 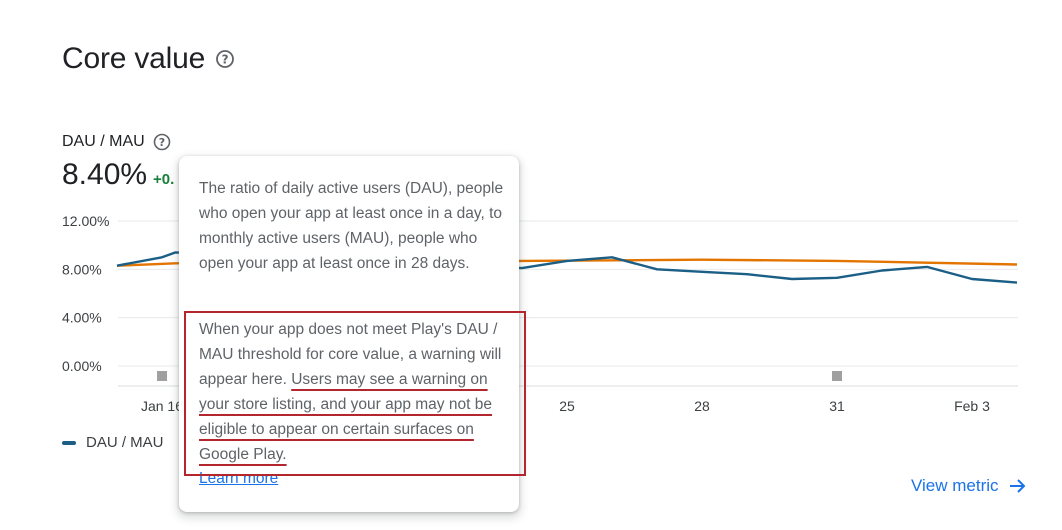 What do you see at coordinates (702, 406) in the screenshot?
I see `x-tick-label: 28` at bounding box center [702, 406].